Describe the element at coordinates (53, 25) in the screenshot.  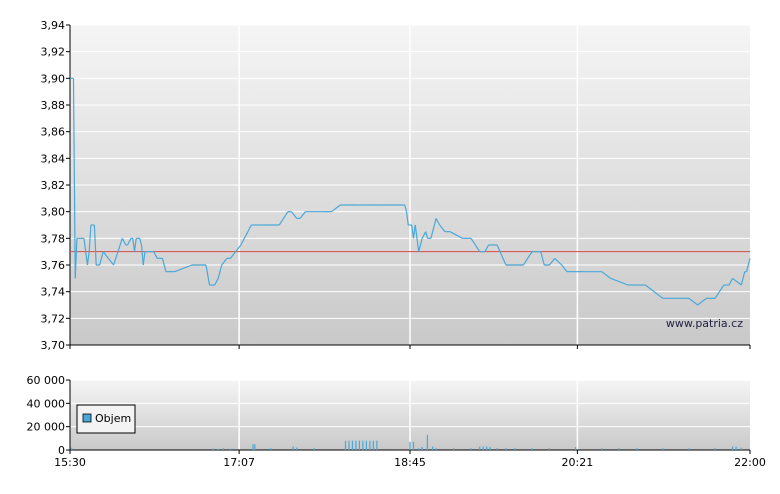
I see `price-y-tick-label: 3,94` at that location.